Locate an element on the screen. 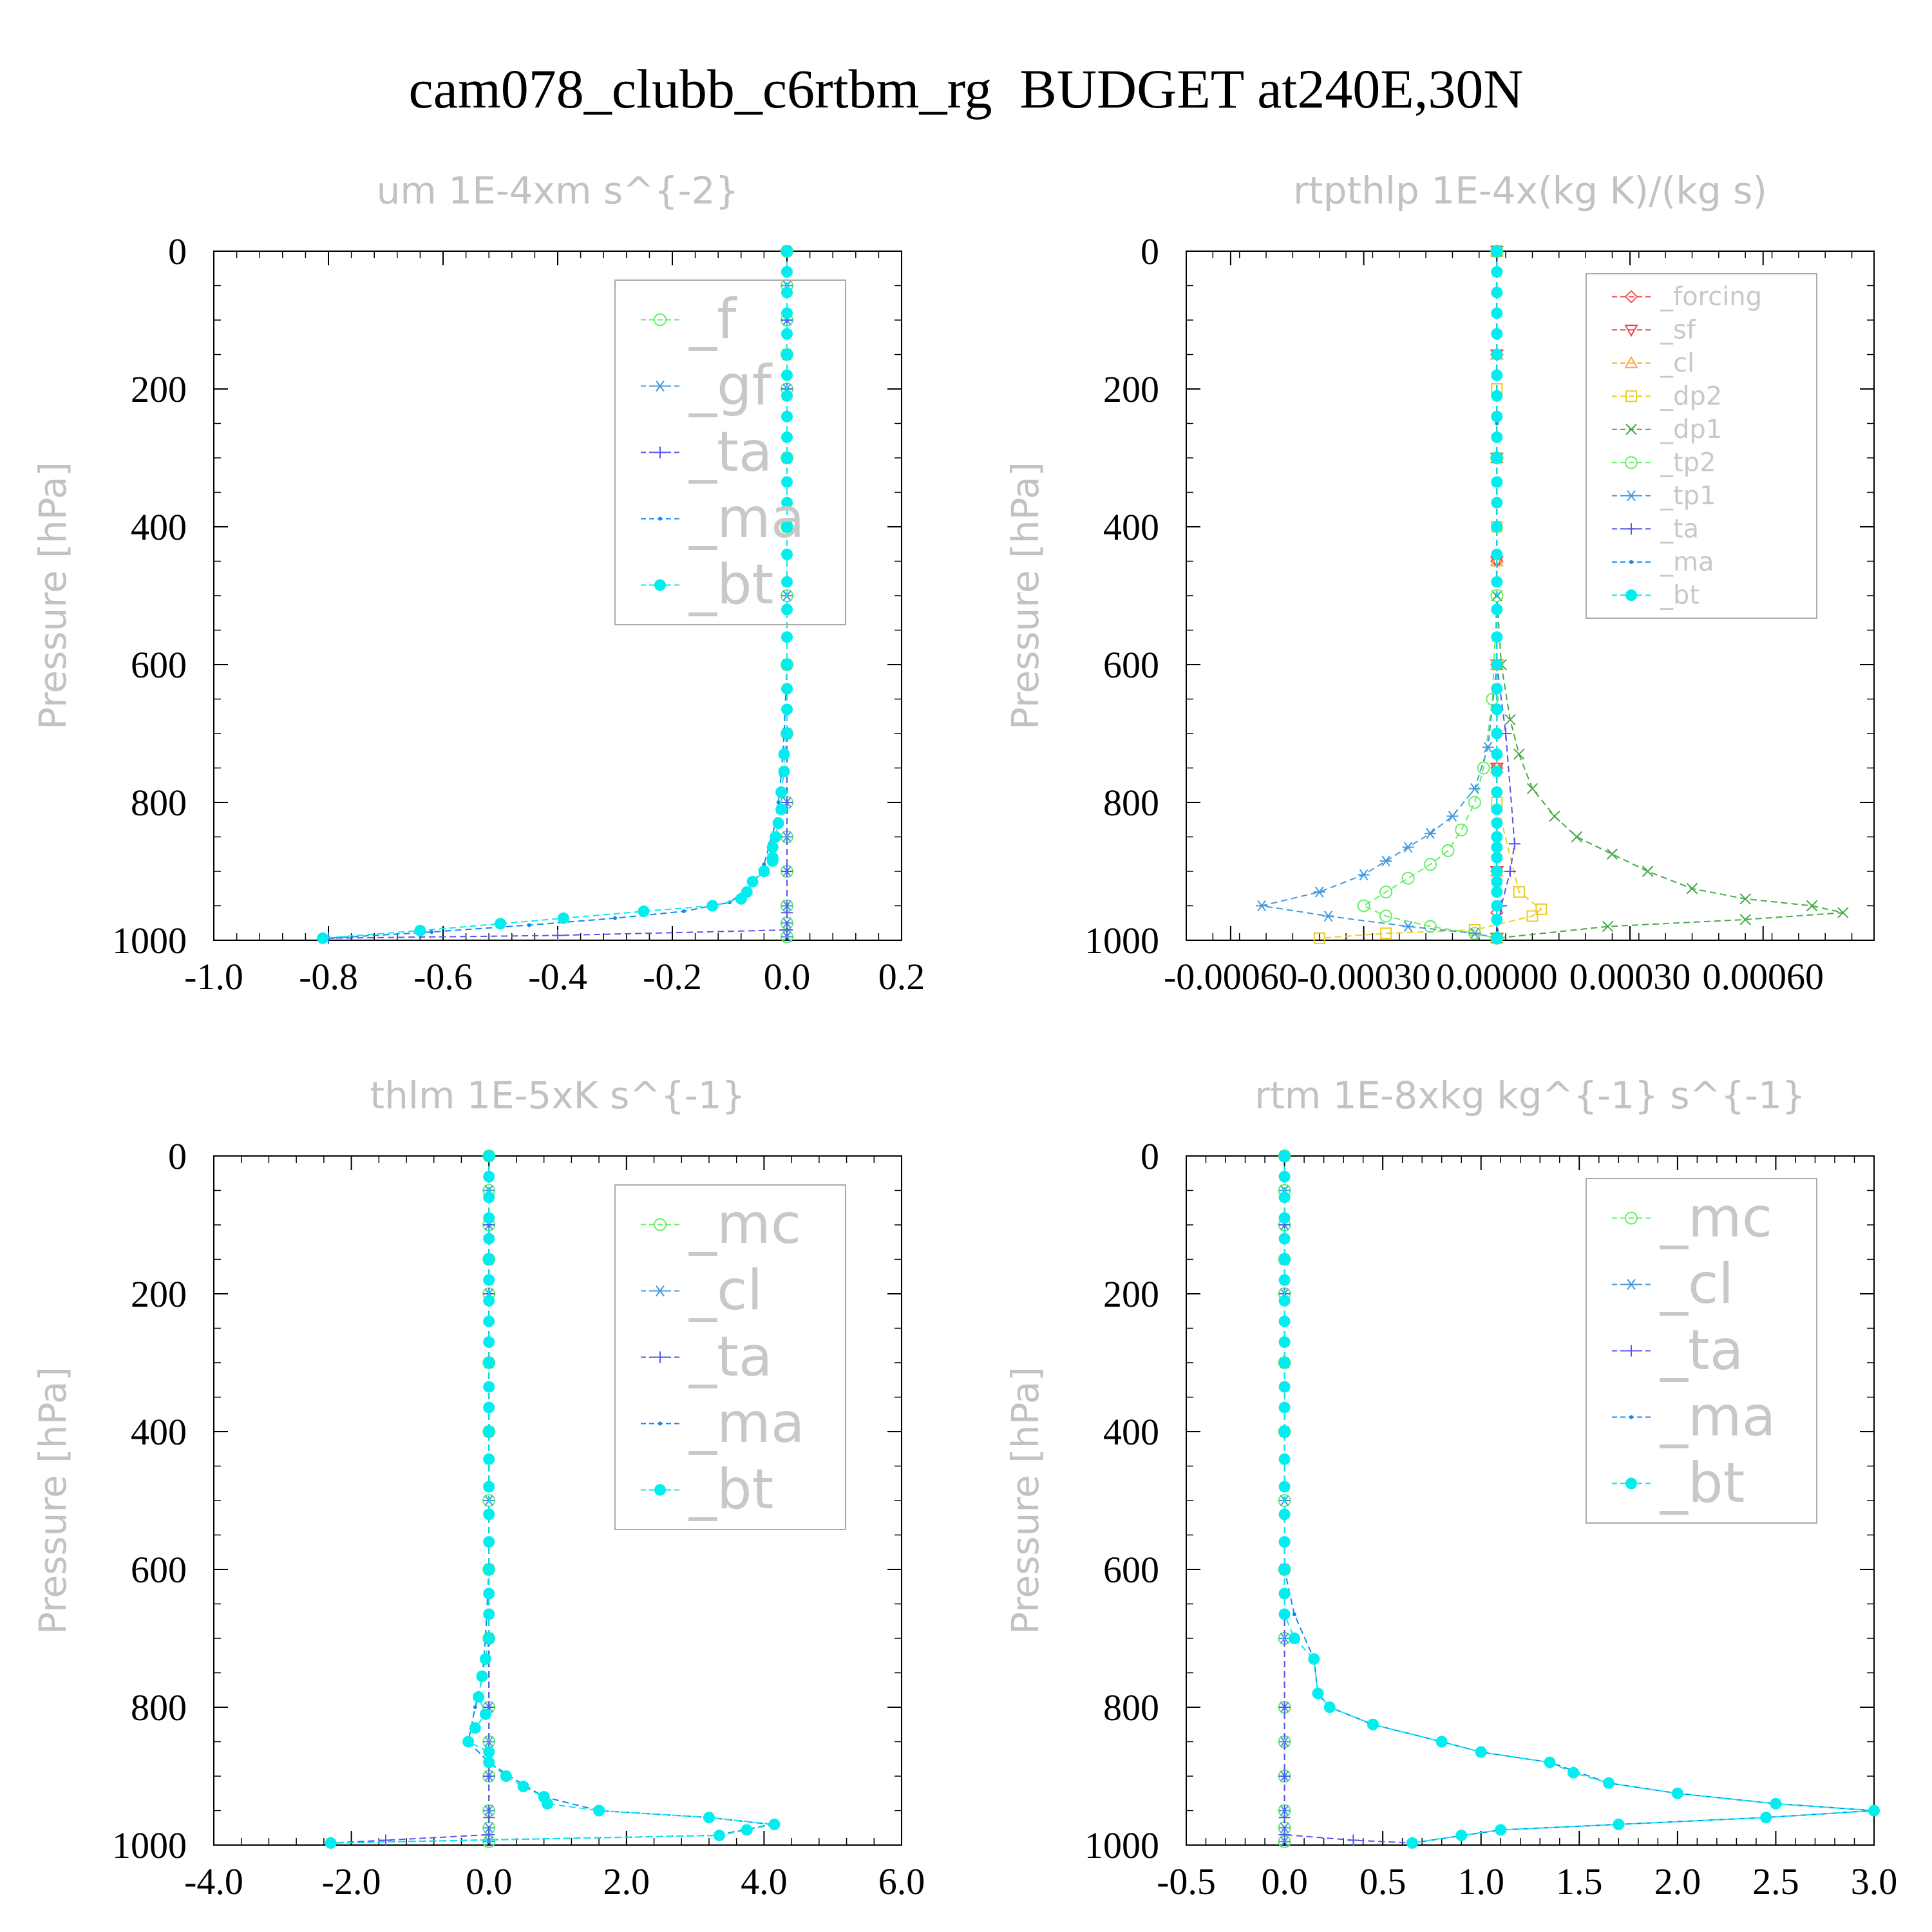 The image size is (1932, 1932). legend-label: _bt is located at coordinates (1680, 595).